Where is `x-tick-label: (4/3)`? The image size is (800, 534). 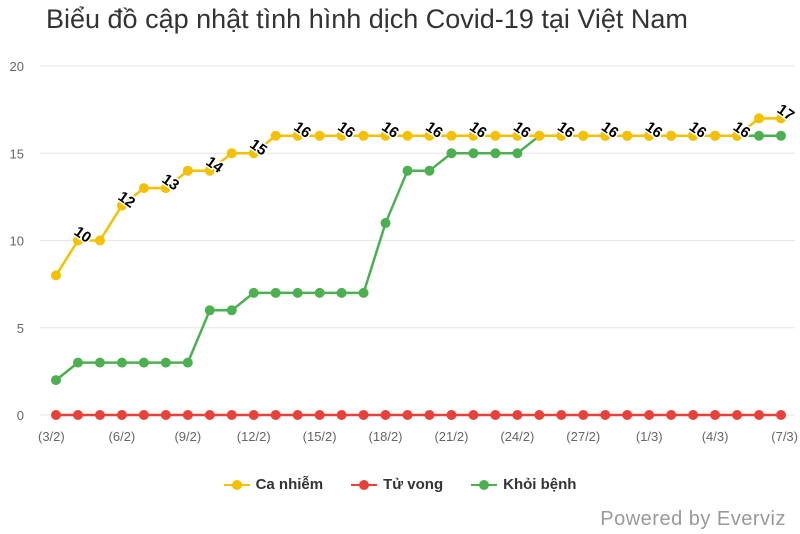 x-tick-label: (4/3) is located at coordinates (715, 436).